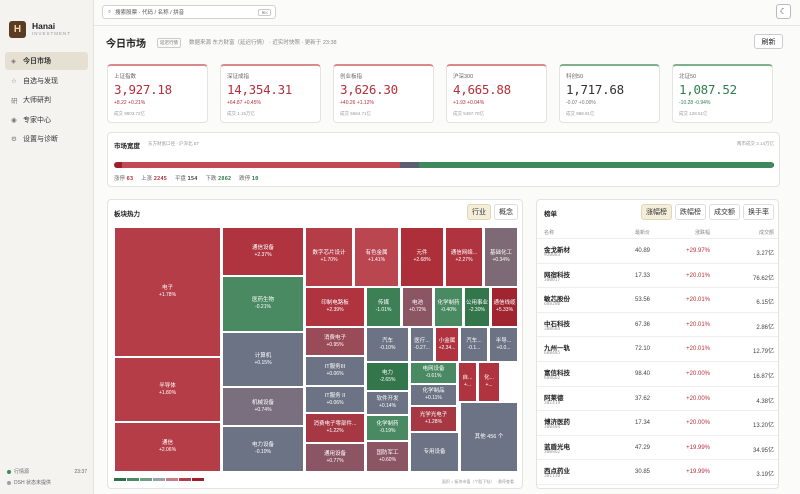 This screenshot has height=494, width=800. Describe the element at coordinates (657, 473) in the screenshot. I see `table-row: 西点药业 301130 30.85 +19.99% 3.19亿` at that location.